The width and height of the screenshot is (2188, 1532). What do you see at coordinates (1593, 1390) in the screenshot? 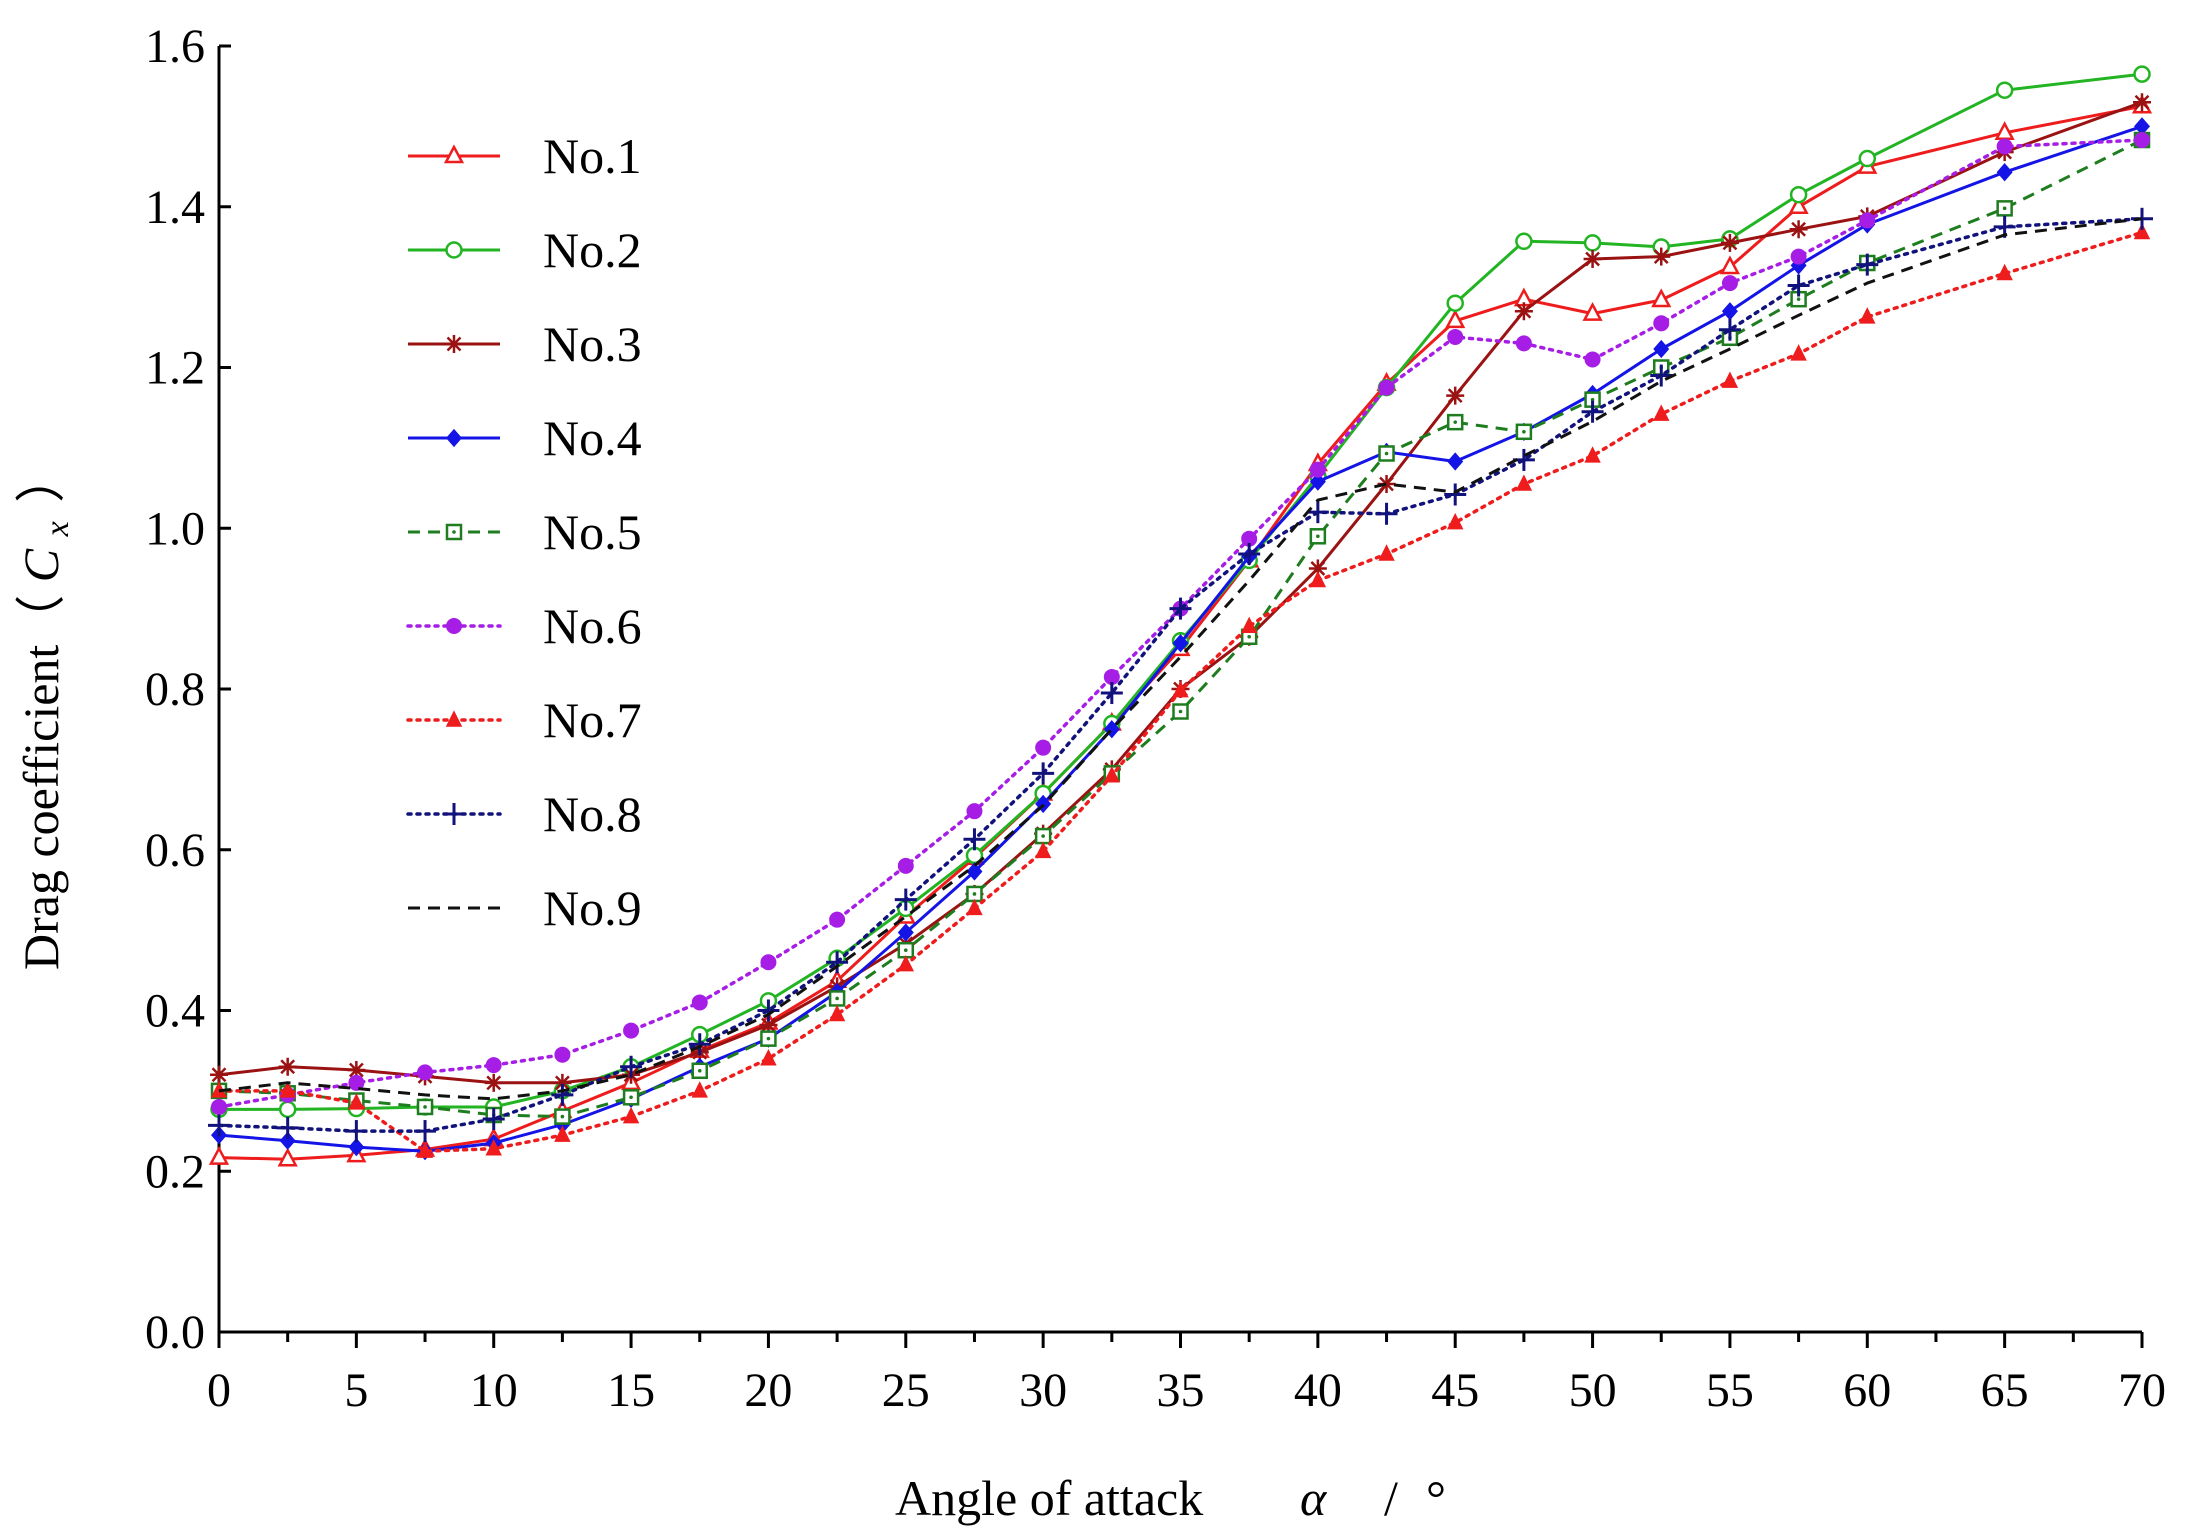
I see `x-tick-label: 50` at bounding box center [1593, 1390].